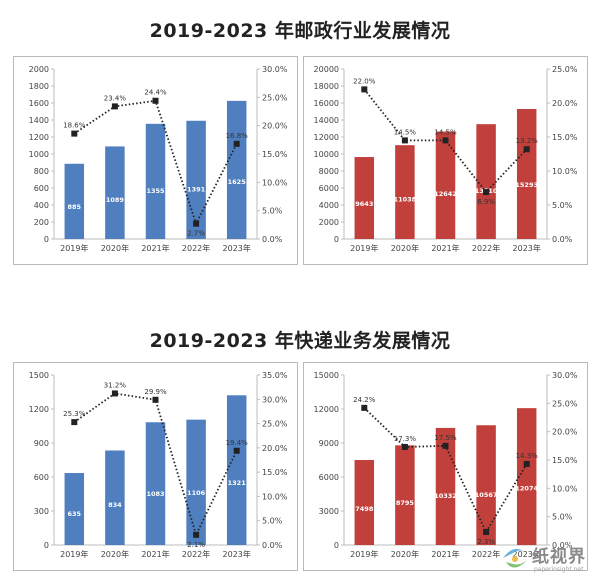  Describe the element at coordinates (39, 154) in the screenshot. I see `y-tick-label: 1000` at that location.